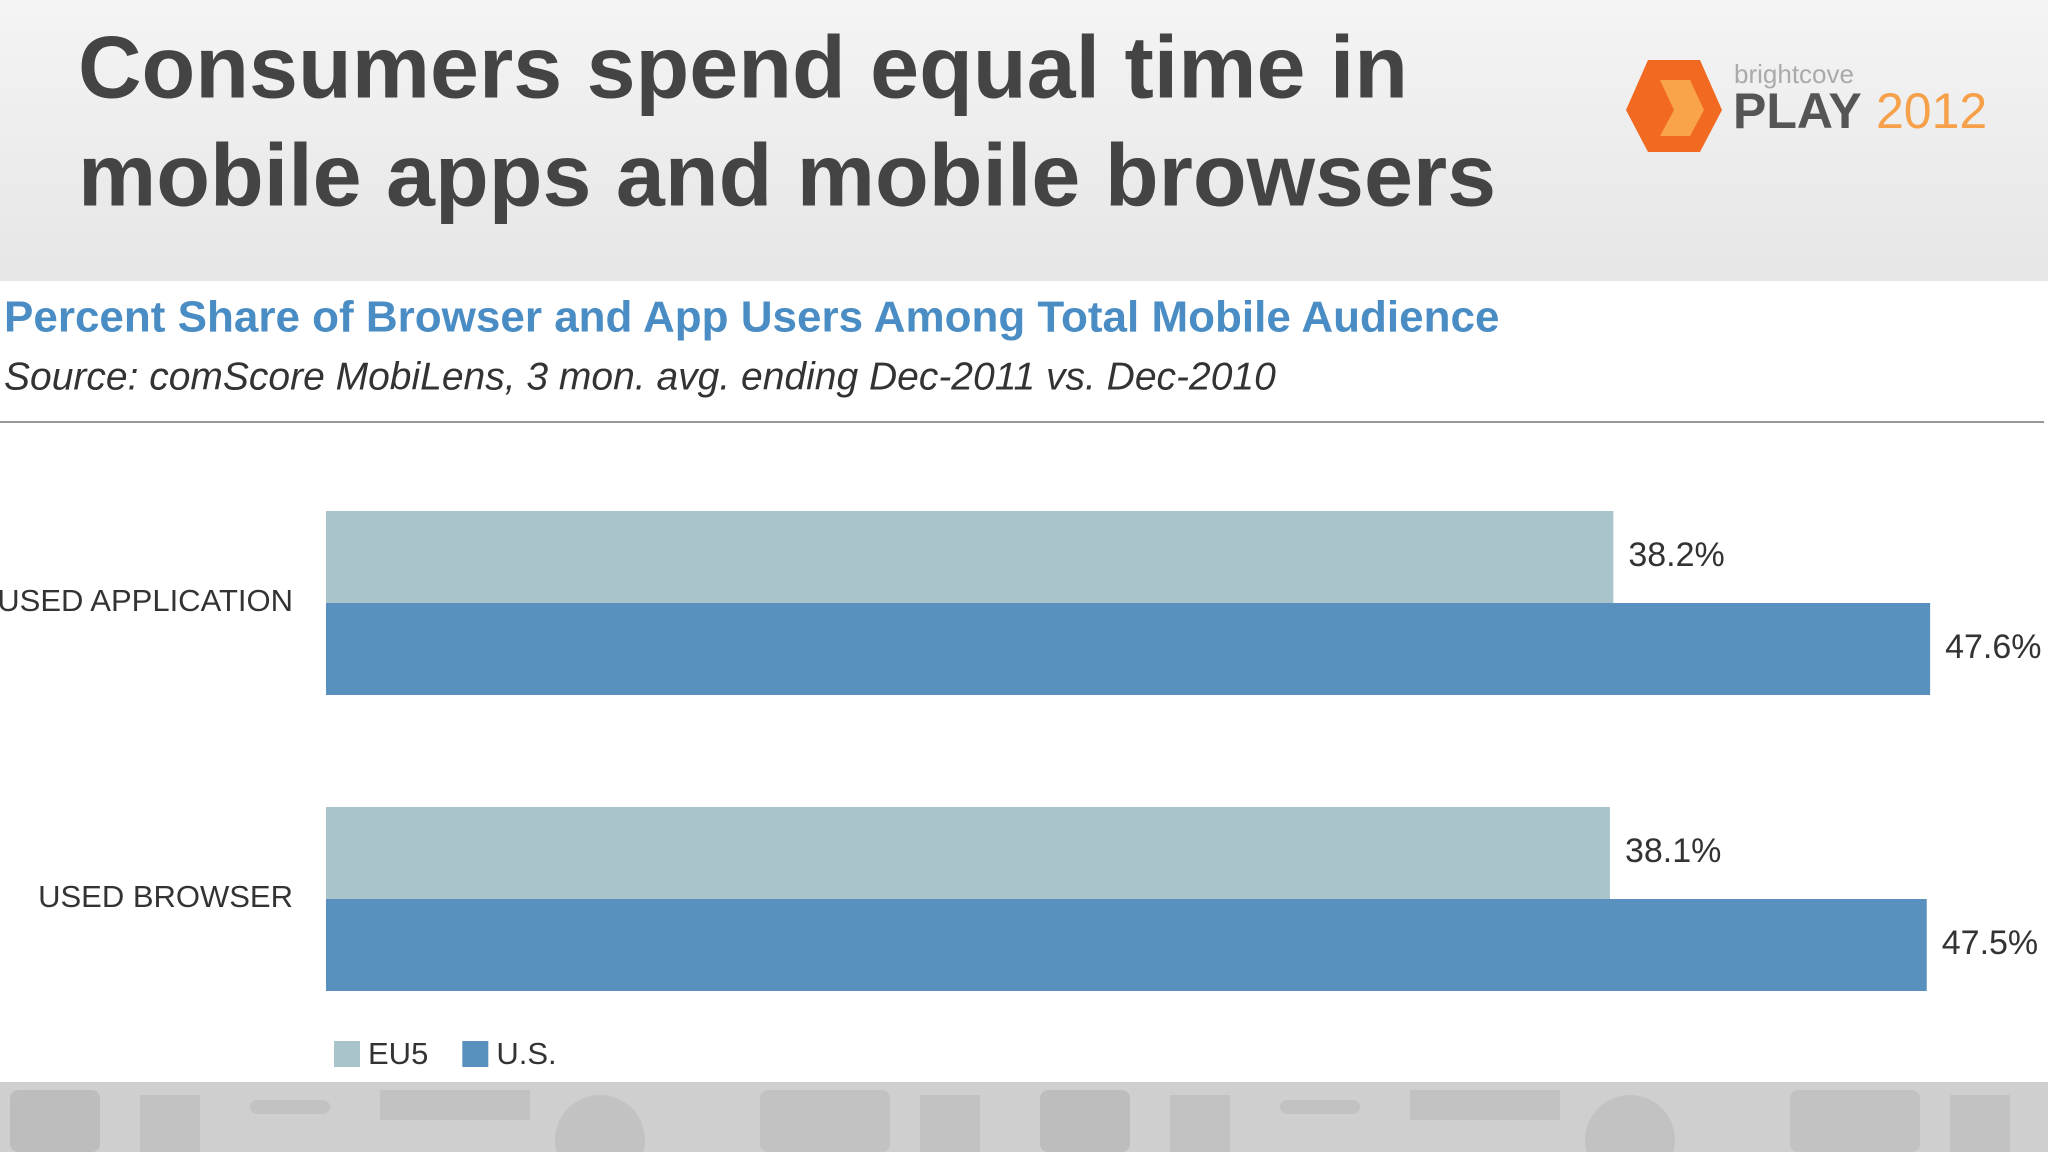 Image resolution: width=2048 pixels, height=1152 pixels. Describe the element at coordinates (165, 896) in the screenshot. I see `category-label: USED BROWSER` at that location.